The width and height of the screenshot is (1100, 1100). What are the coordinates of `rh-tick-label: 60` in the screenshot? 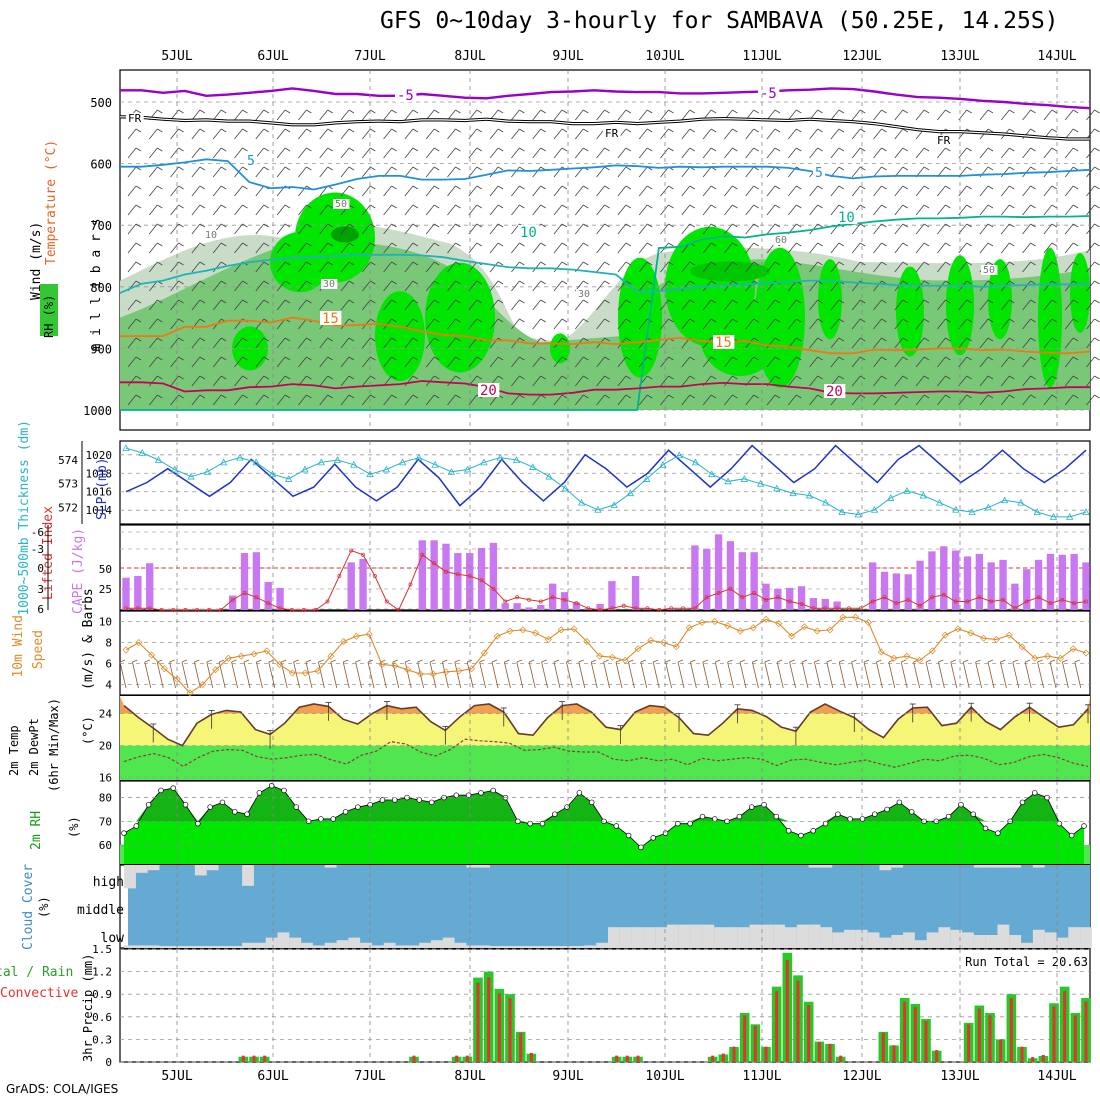 It's located at (105, 845).